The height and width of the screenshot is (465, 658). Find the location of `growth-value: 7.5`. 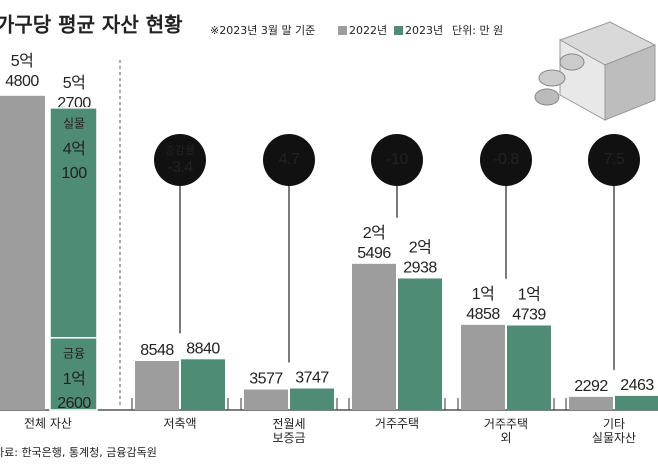

growth-value: 7.5 is located at coordinates (614, 159).